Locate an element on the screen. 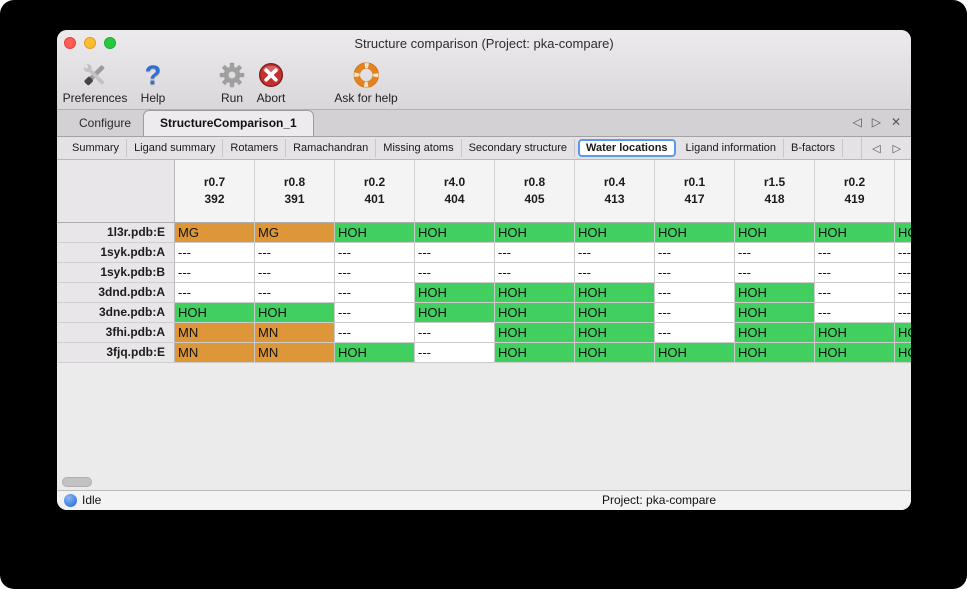 Image resolution: width=967 pixels, height=589 pixels. column-header: r0.8 391 is located at coordinates (295, 191).